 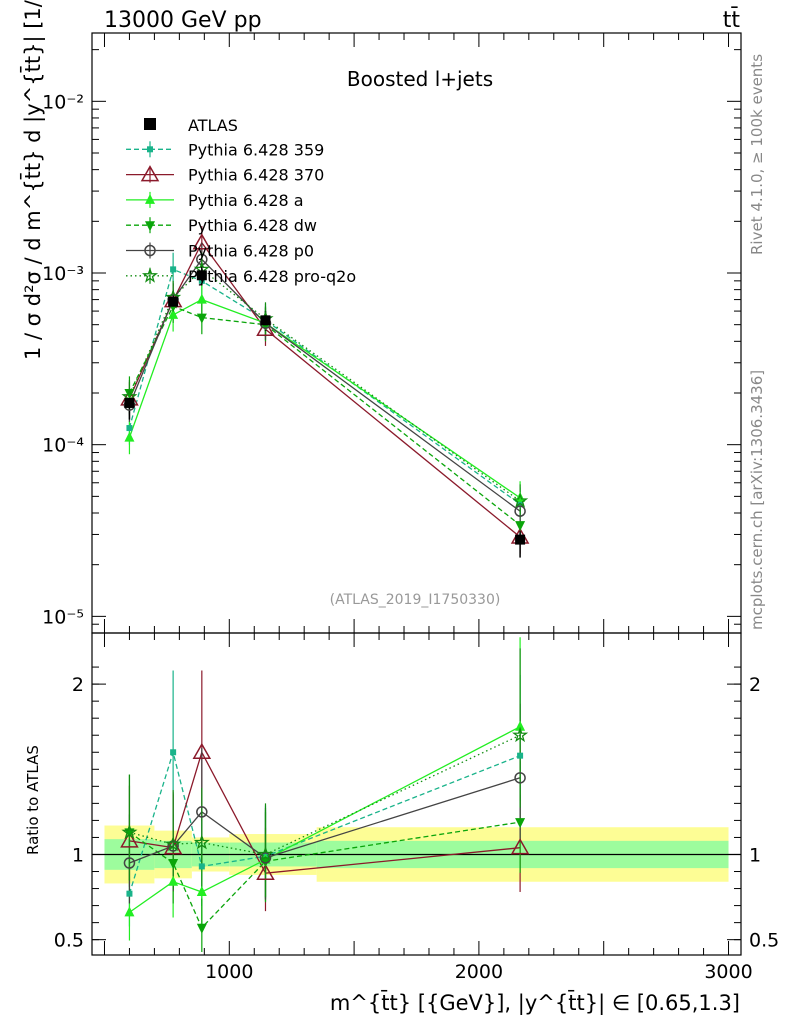 What do you see at coordinates (479, 972) in the screenshot?
I see `x-tick-label-1: 2000` at bounding box center [479, 972].